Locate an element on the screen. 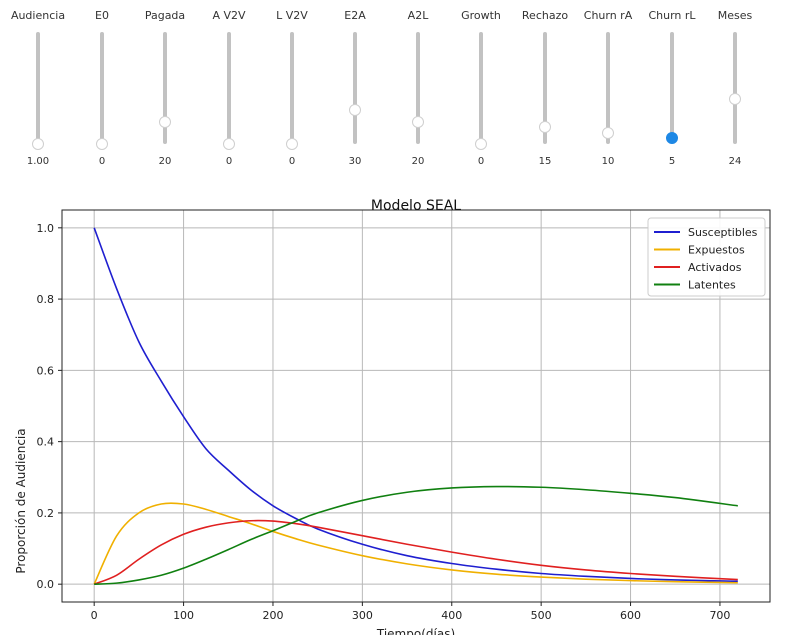 This screenshot has width=789, height=635. slider-label: E0 is located at coordinates (102, 15).